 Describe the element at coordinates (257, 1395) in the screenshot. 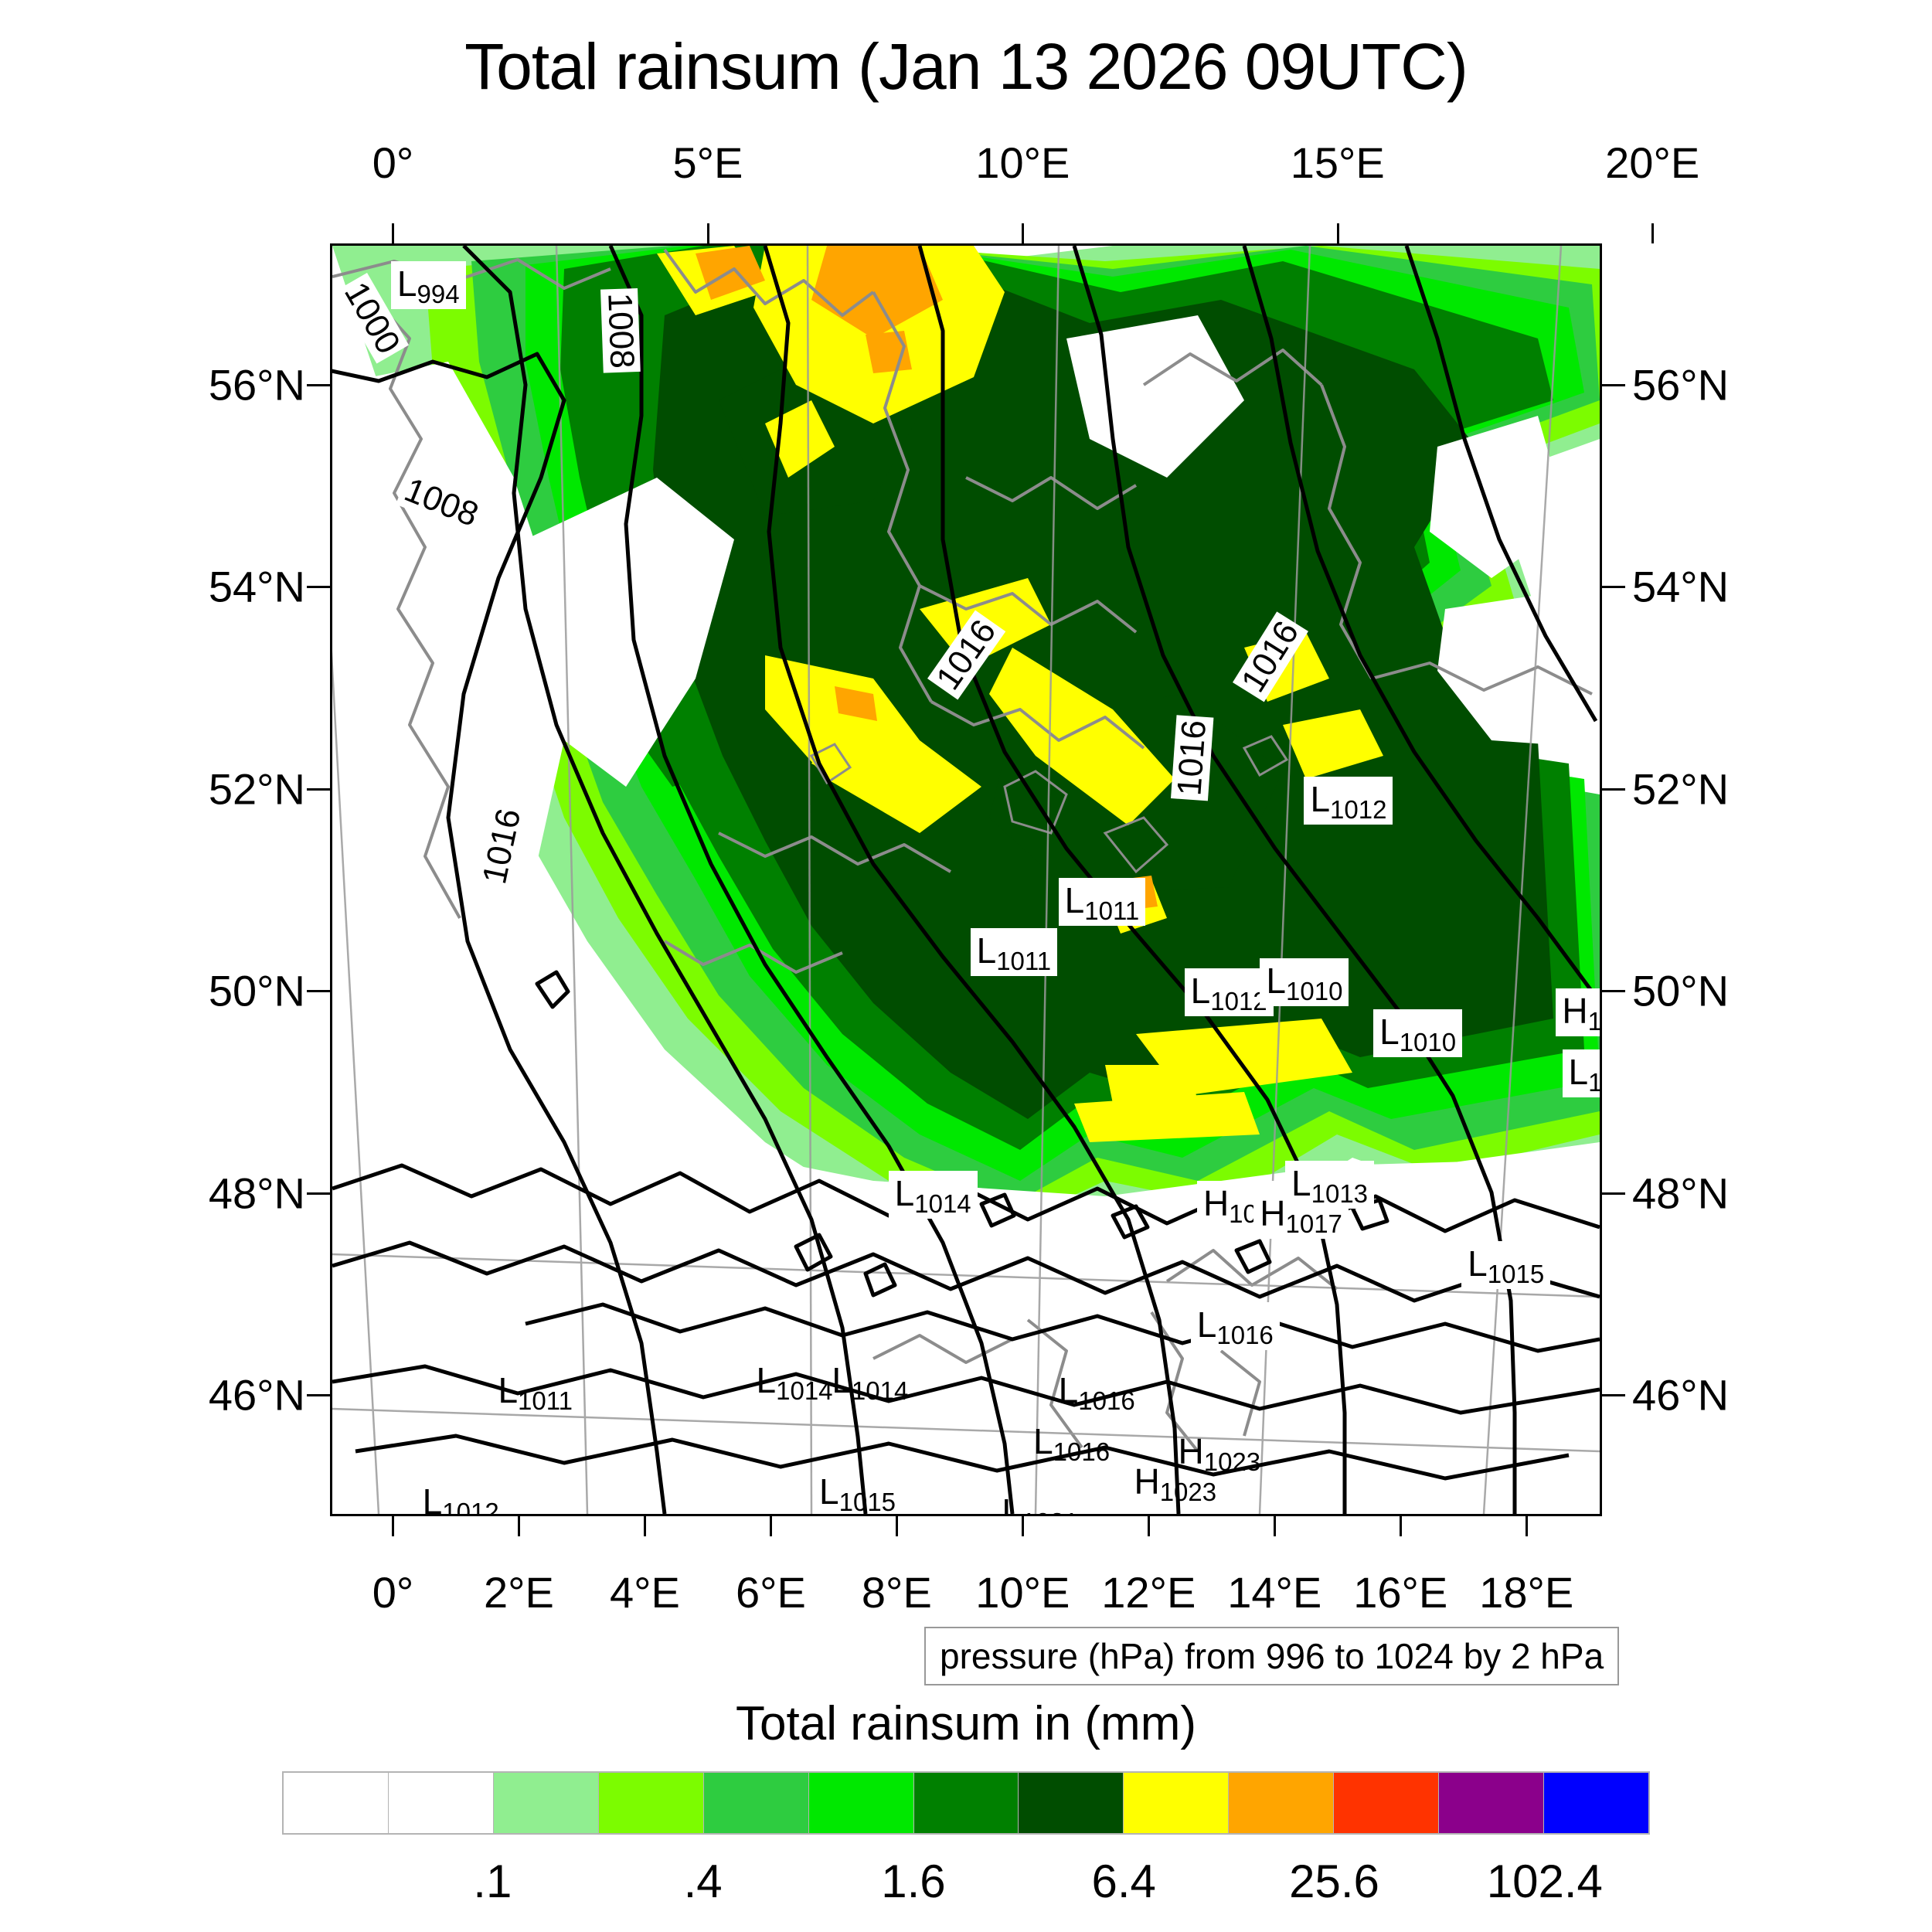

I see `left-axis-label-5: 46°N` at that location.